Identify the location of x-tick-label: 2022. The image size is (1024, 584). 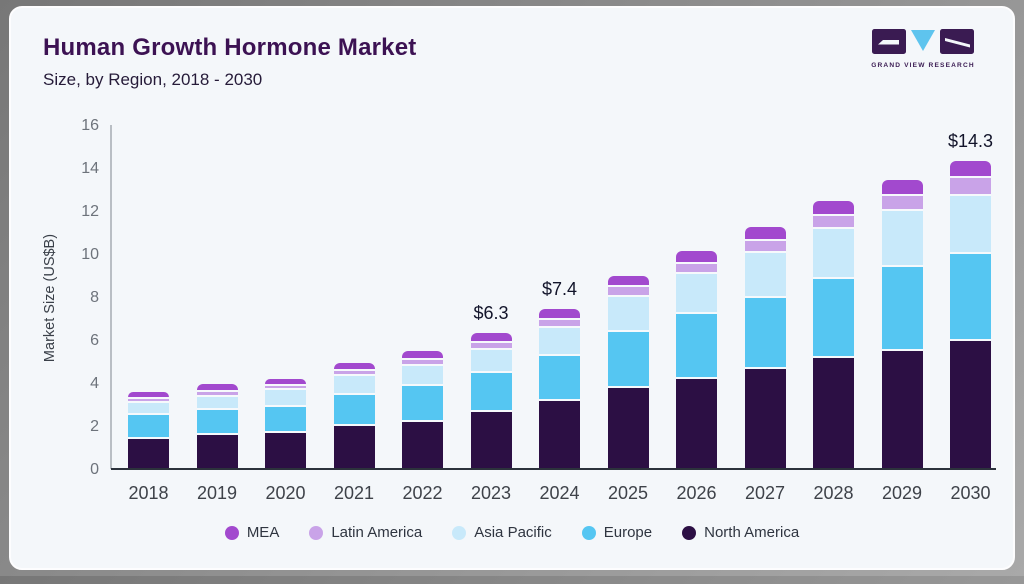
(422, 493).